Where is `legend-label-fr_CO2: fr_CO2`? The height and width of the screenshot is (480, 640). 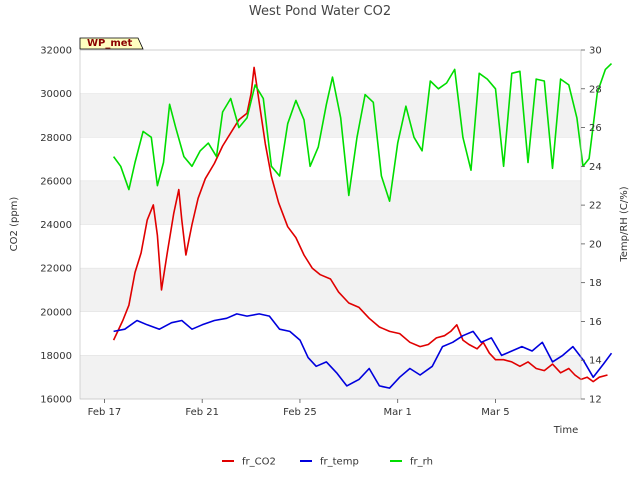 legend-label-fr_CO2: fr_CO2 is located at coordinates (259, 462).